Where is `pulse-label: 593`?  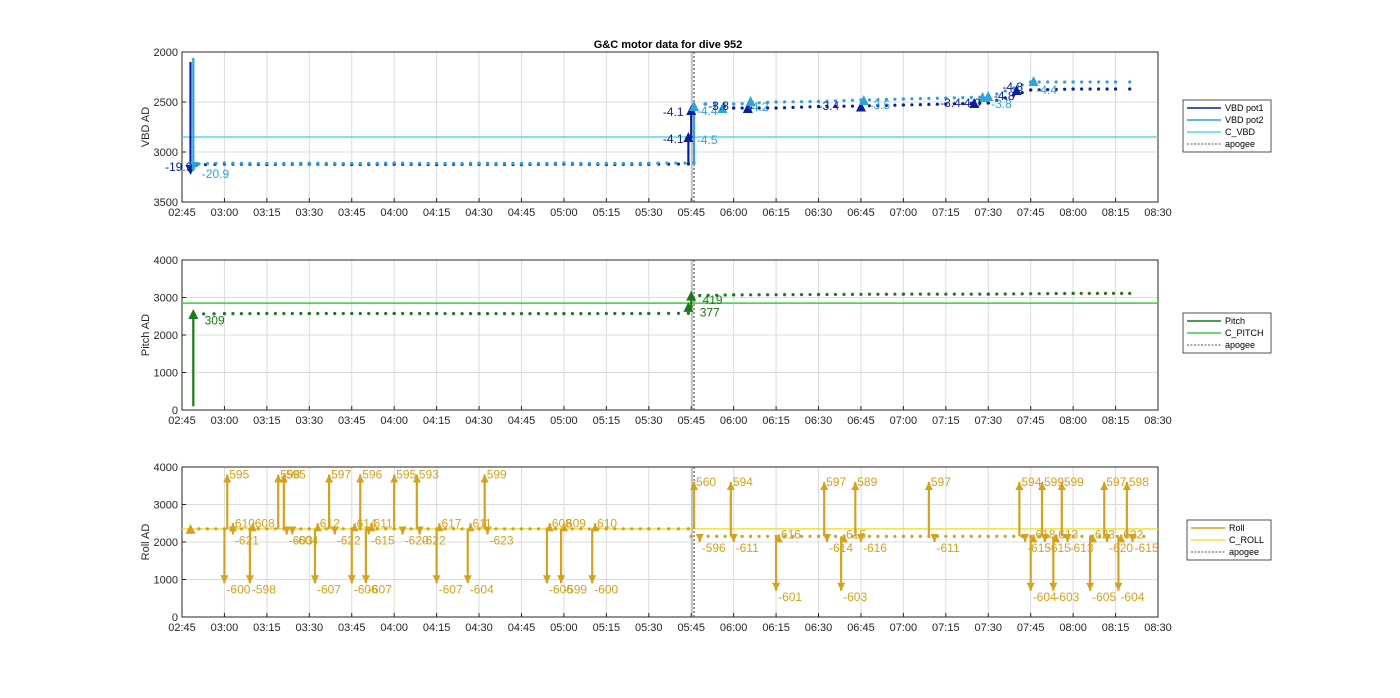 pulse-label: 593 is located at coordinates (429, 475).